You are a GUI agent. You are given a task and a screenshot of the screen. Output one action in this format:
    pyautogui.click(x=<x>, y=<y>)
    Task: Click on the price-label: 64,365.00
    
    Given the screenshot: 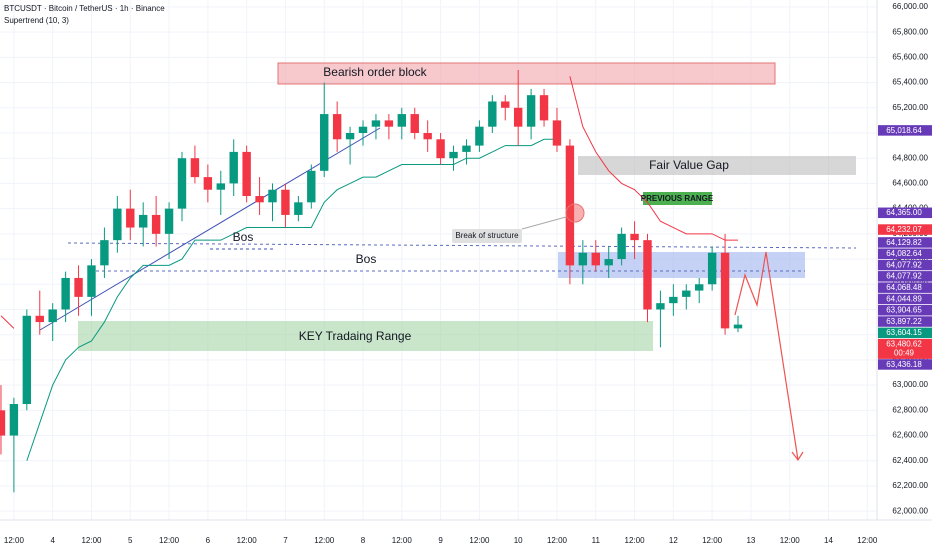 What is the action you would take?
    pyautogui.click(x=904, y=212)
    